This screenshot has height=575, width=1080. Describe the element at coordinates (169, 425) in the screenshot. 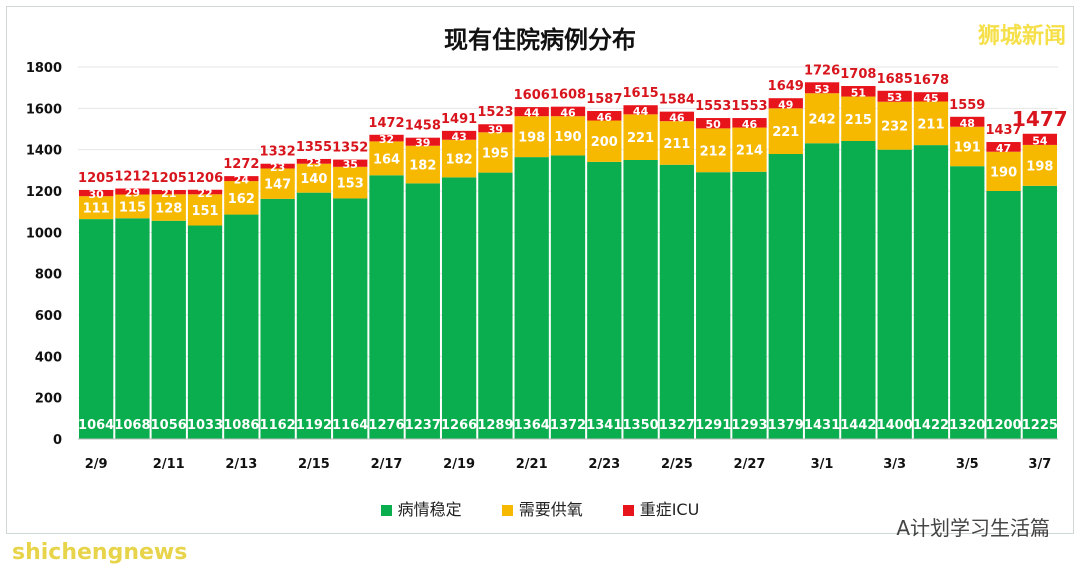

I see `data-label: 1056` at that location.